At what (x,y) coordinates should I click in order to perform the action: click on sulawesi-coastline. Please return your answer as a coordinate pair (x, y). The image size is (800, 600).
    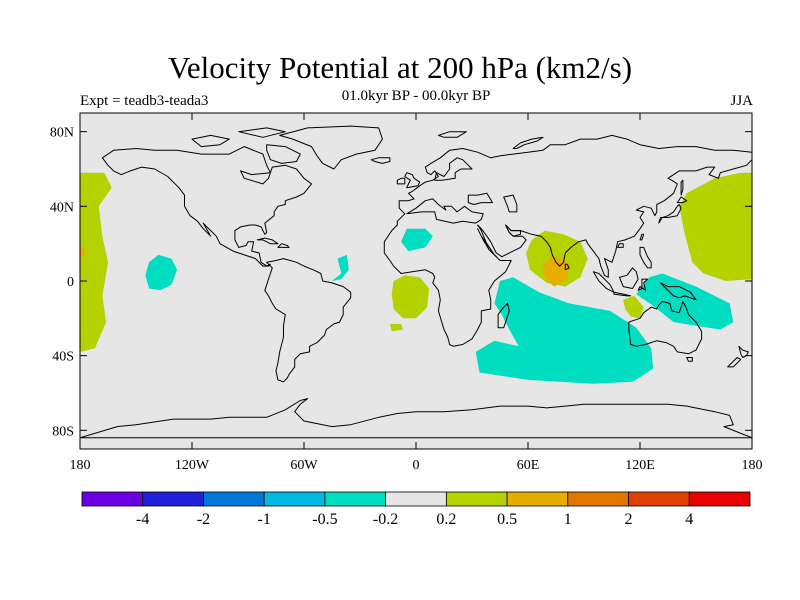
    Looking at the image, I should click on (642, 284).